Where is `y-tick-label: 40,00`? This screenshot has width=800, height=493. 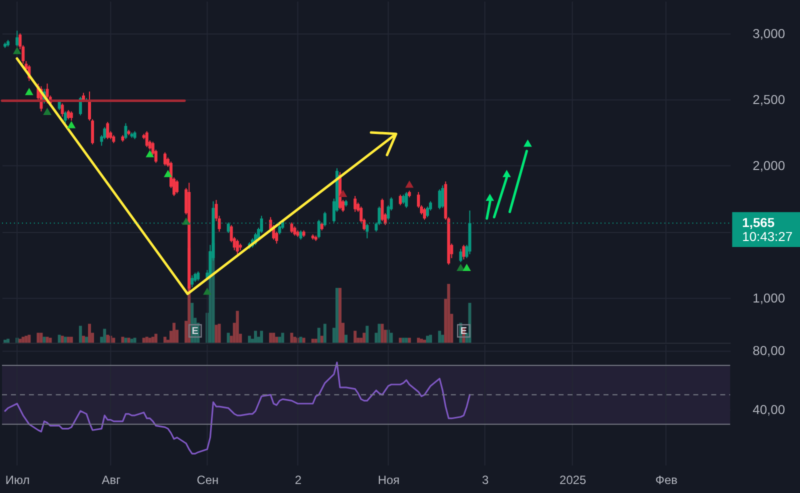
y-tick-label: 40,00 is located at coordinates (769, 410).